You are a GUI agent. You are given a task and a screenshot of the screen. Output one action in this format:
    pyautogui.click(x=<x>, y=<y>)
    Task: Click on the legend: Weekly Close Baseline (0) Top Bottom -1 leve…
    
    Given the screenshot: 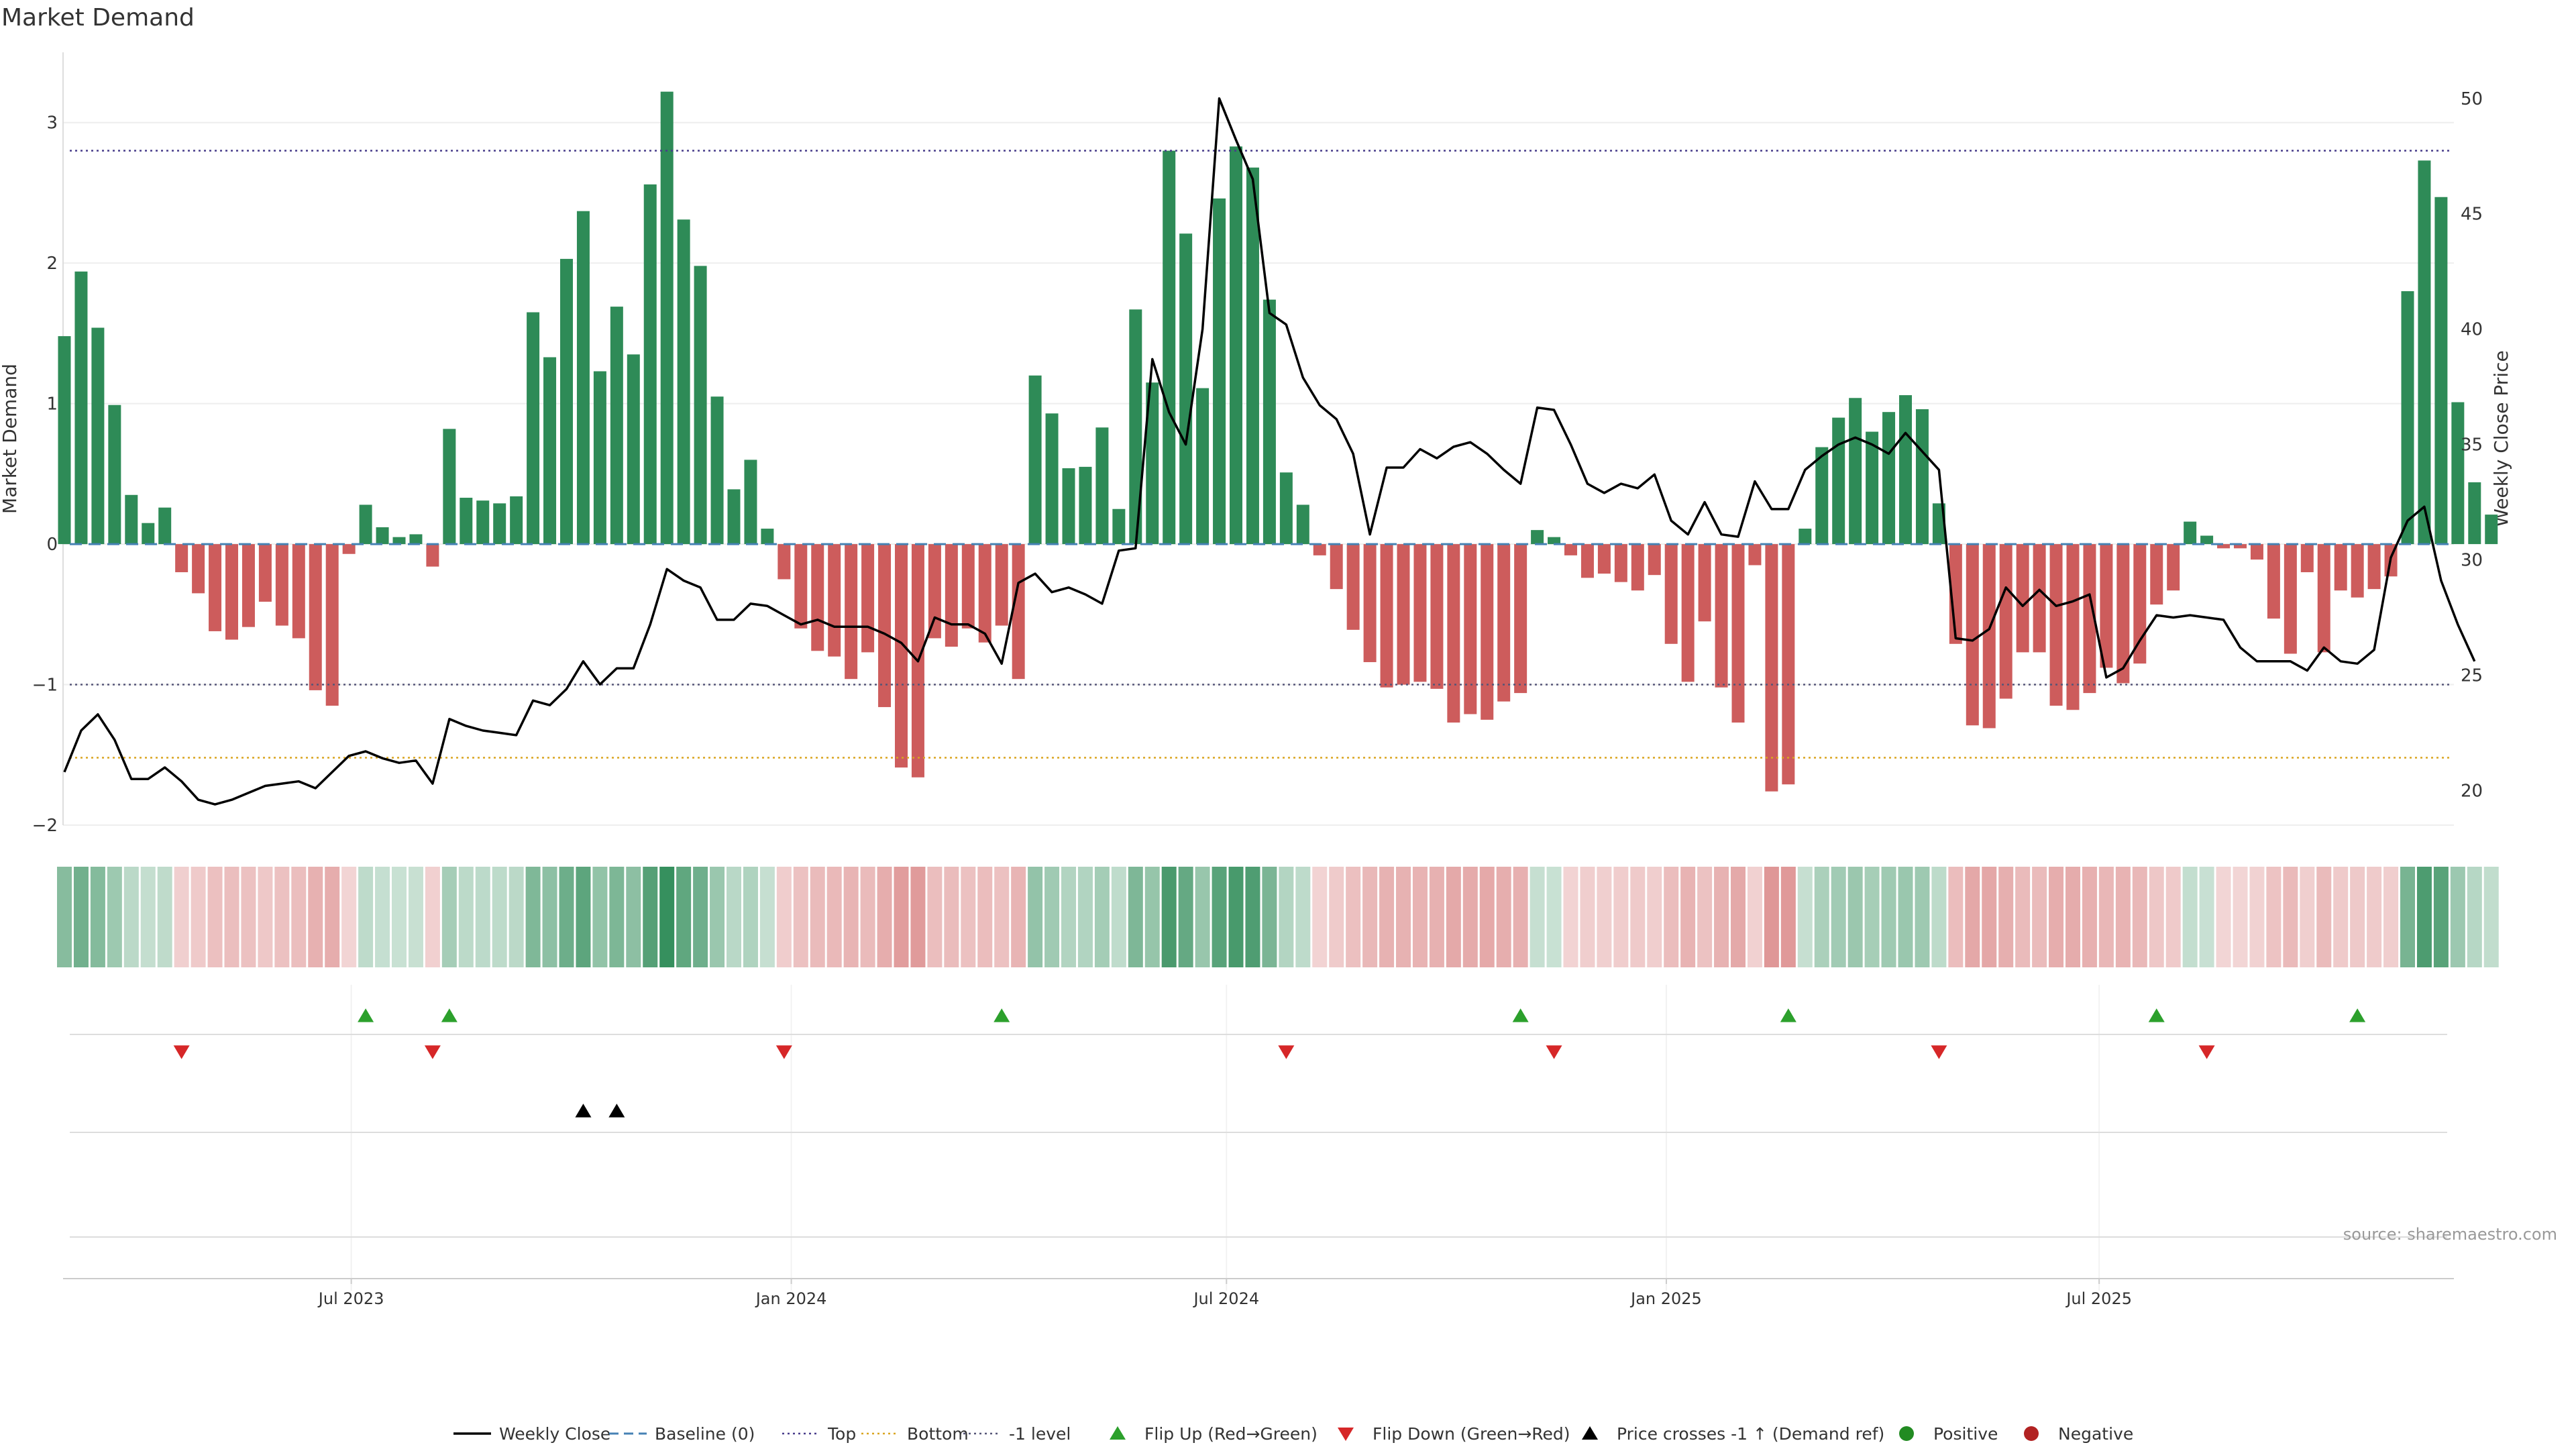 What is the action you would take?
    pyautogui.click(x=1293, y=1434)
    